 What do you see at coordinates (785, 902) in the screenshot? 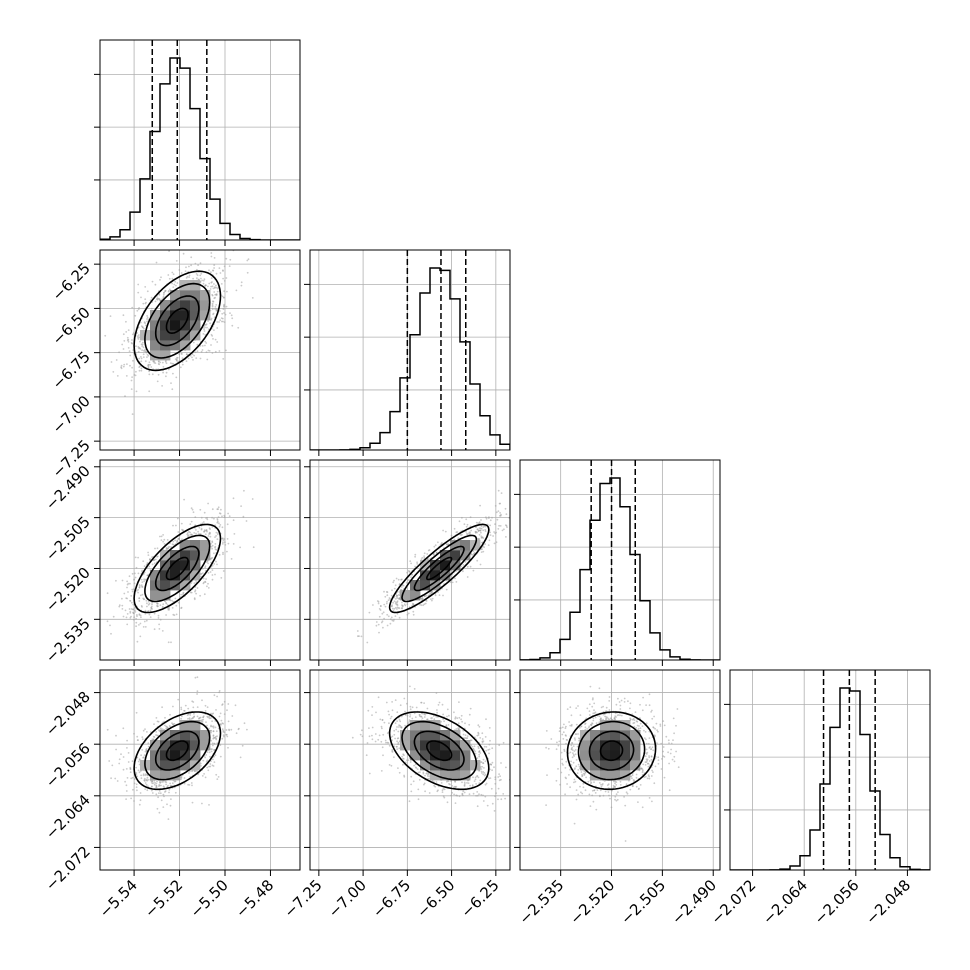
I see `x-tick-label: −2.064` at bounding box center [785, 902].